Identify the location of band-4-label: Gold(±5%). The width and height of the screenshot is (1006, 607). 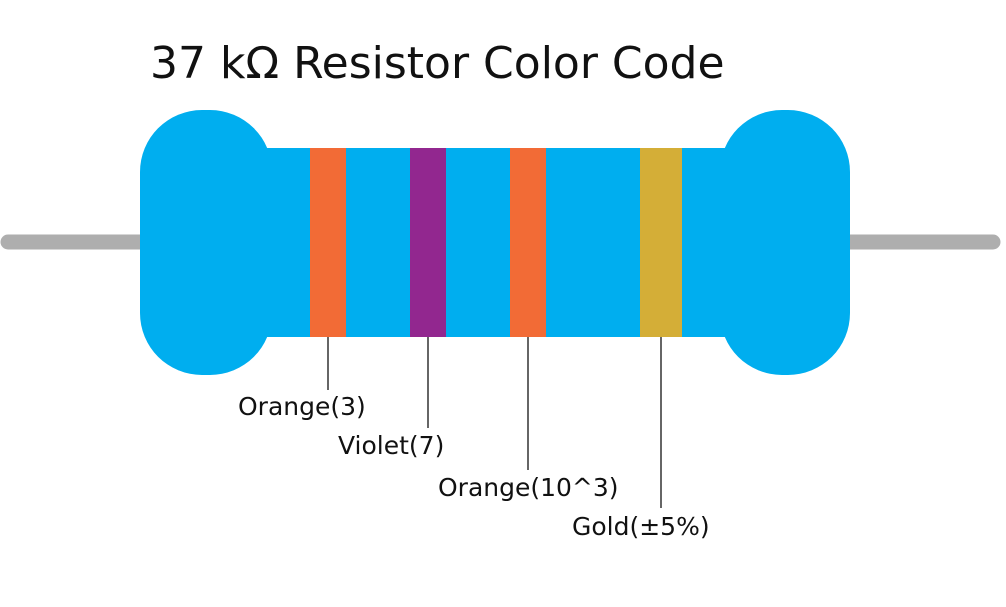
(641, 526).